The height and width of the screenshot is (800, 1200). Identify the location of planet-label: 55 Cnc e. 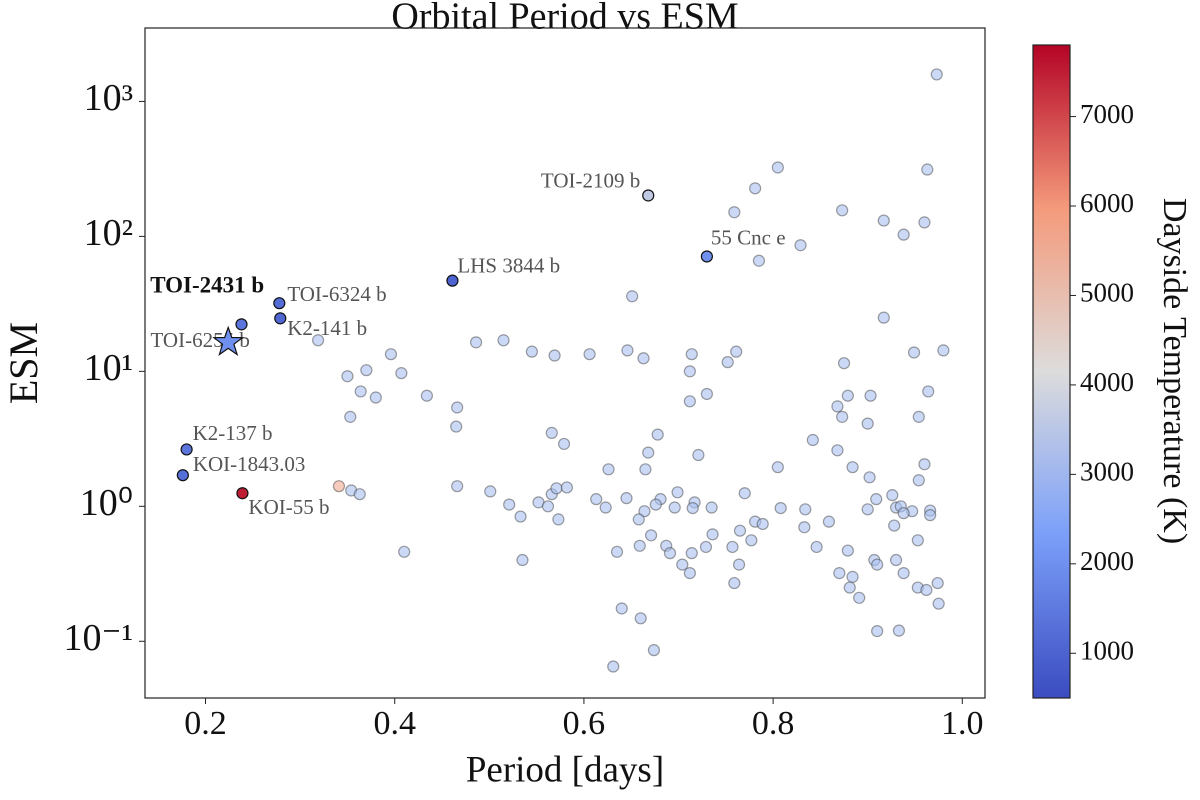
(748, 237).